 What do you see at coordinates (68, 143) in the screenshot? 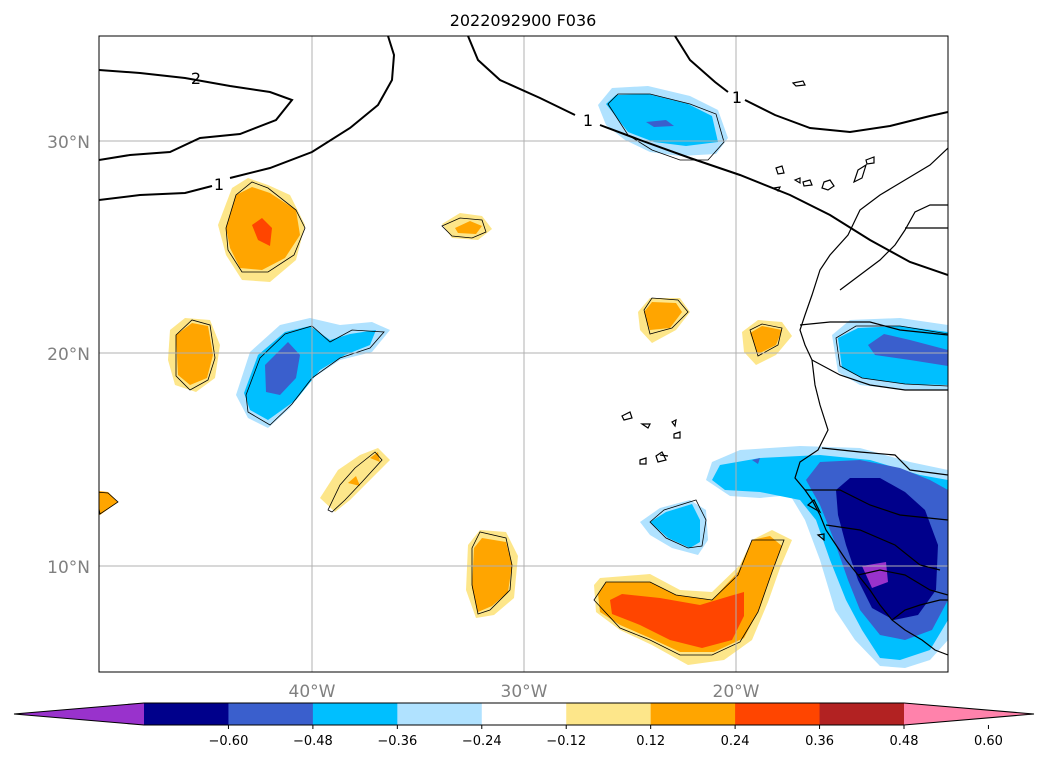
I see `lat-label: 30°N` at bounding box center [68, 143].